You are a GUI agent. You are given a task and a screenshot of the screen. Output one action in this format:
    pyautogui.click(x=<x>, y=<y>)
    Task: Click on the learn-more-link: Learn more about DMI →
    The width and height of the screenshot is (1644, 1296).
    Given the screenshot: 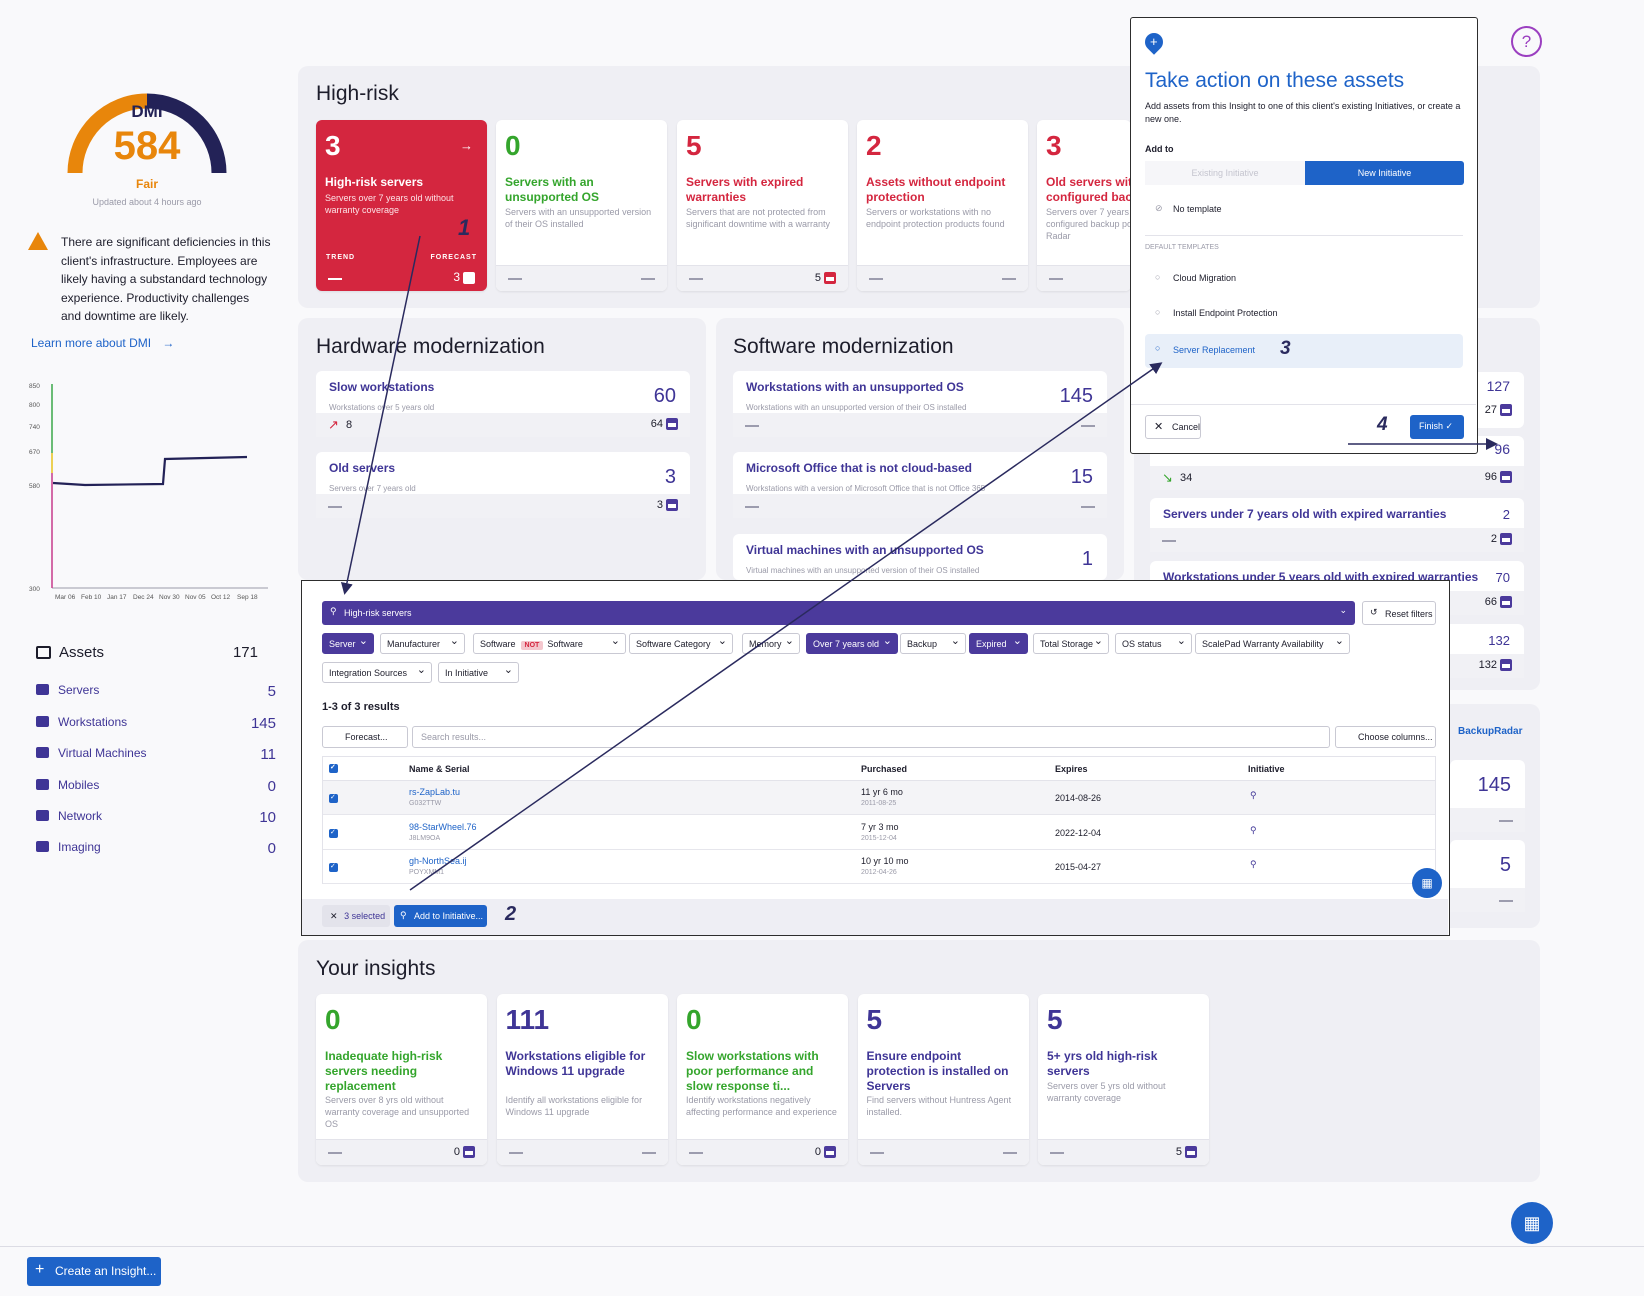 What is the action you would take?
    pyautogui.click(x=102, y=343)
    